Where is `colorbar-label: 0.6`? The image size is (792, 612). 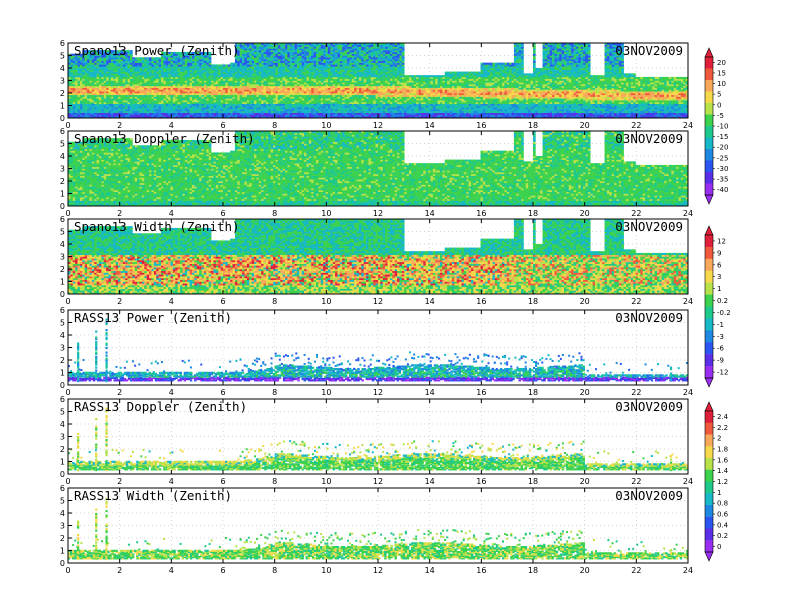 colorbar-label: 0.6 is located at coordinates (723, 515).